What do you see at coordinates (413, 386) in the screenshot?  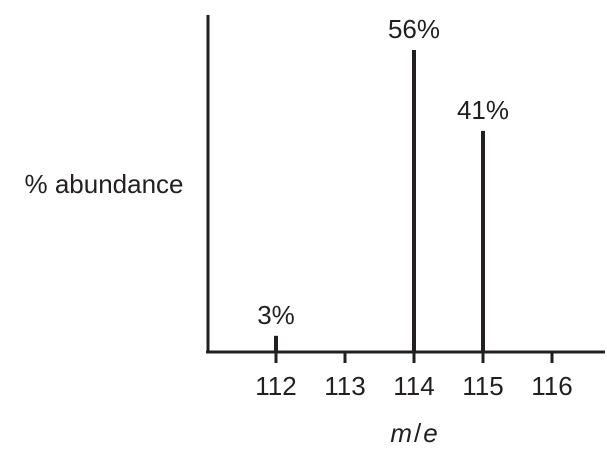 I see `x-tick-label: 114` at bounding box center [413, 386].